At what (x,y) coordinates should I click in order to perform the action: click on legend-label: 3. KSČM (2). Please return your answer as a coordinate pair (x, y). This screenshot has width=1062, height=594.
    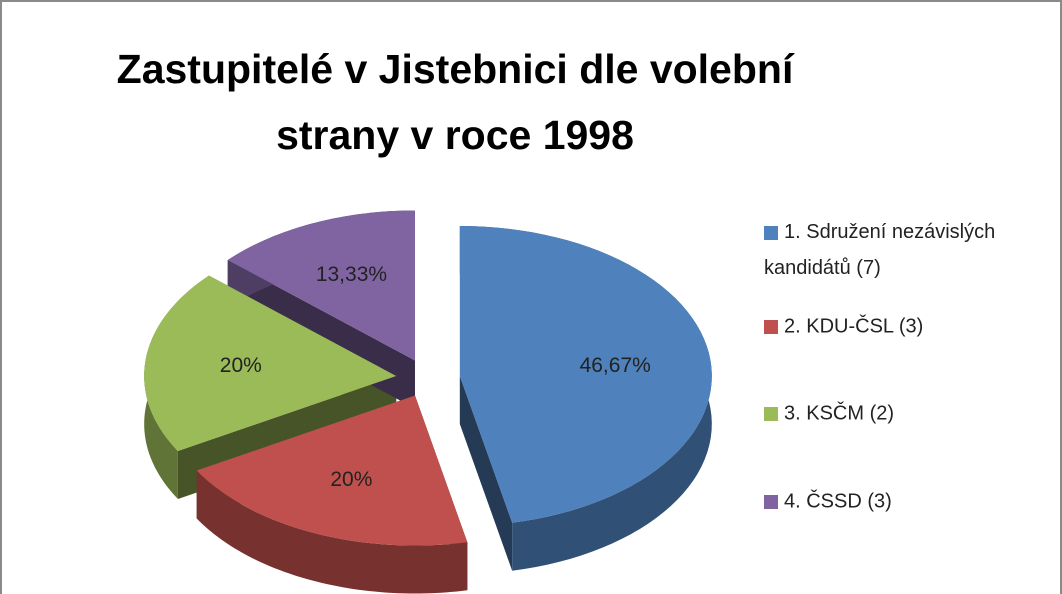
    Looking at the image, I should click on (839, 412).